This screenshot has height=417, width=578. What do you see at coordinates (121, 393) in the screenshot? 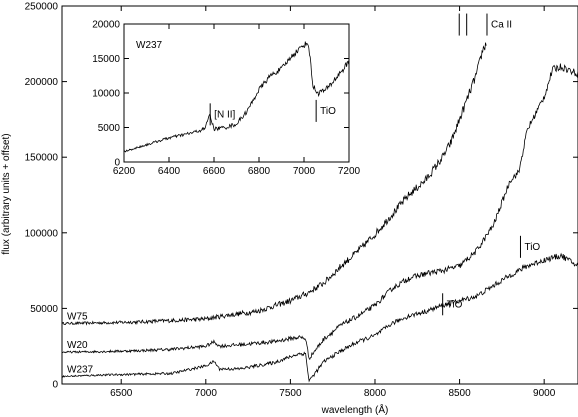
I see `x-tick-label: 6500` at bounding box center [121, 393].